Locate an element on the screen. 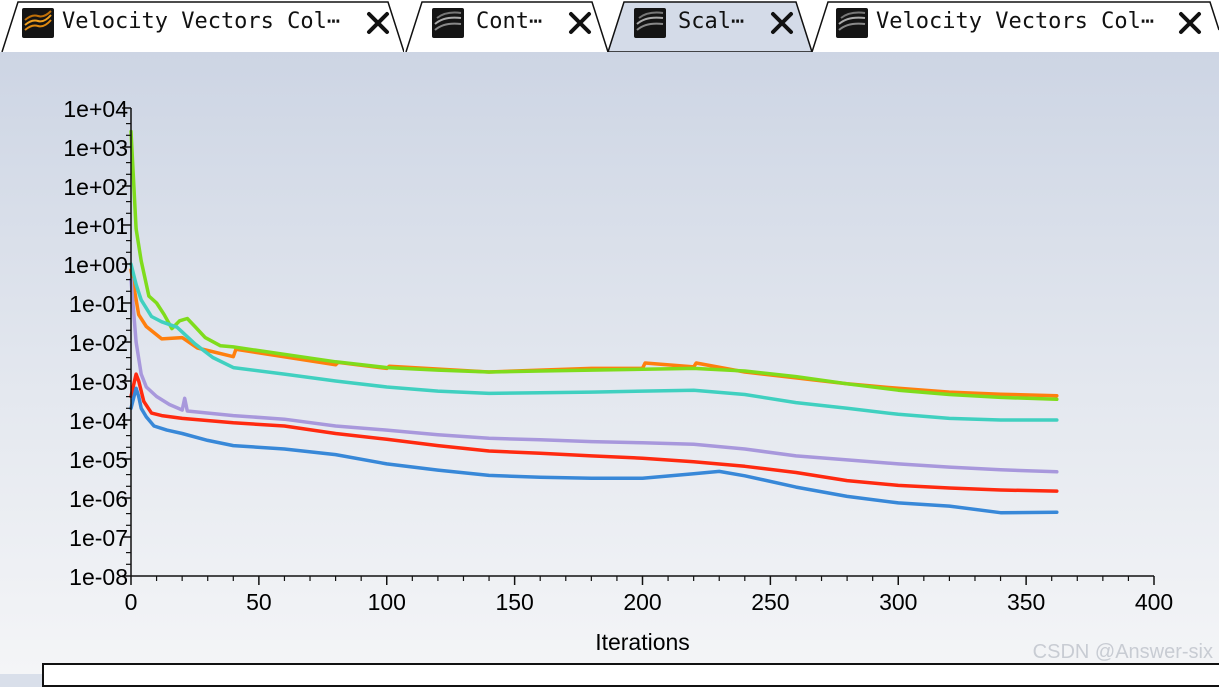 Image resolution: width=1219 pixels, height=687 pixels. x-tick-label: 250 is located at coordinates (770, 602).